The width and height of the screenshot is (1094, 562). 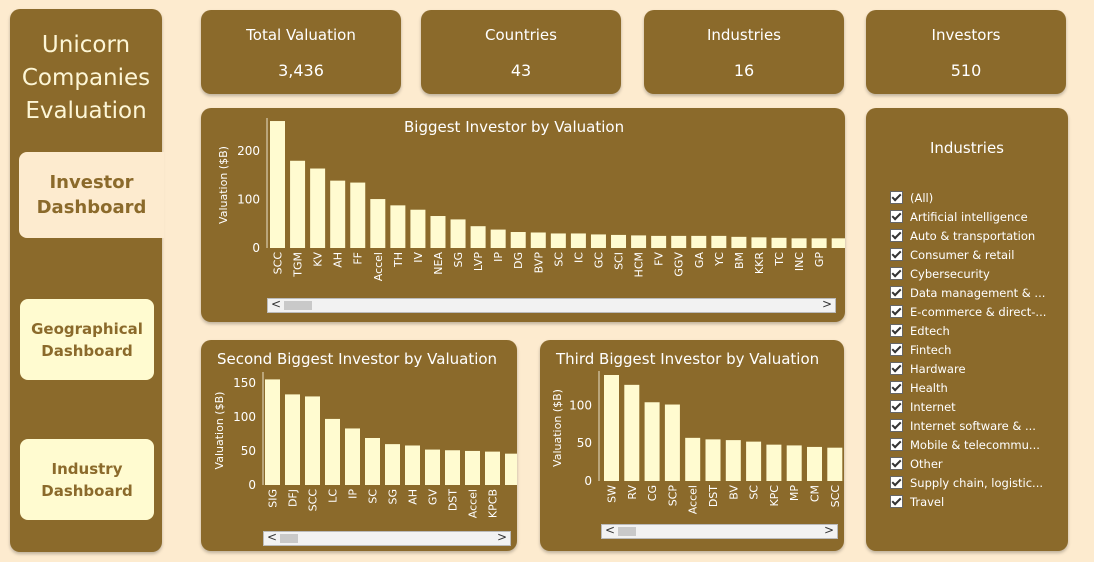 What do you see at coordinates (968, 254) in the screenshot?
I see `filter-item: Consumer & retail` at bounding box center [968, 254].